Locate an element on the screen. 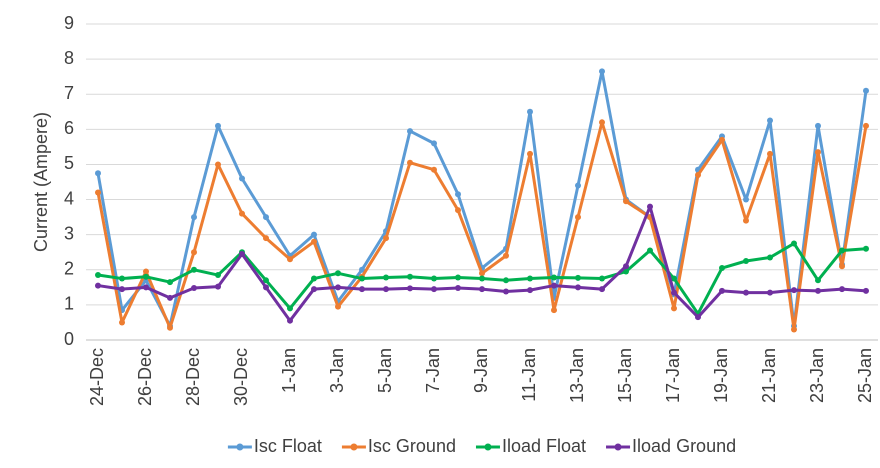 Image resolution: width=880 pixels, height=468 pixels. x-tick-label: 1-Jan is located at coordinates (289, 370).